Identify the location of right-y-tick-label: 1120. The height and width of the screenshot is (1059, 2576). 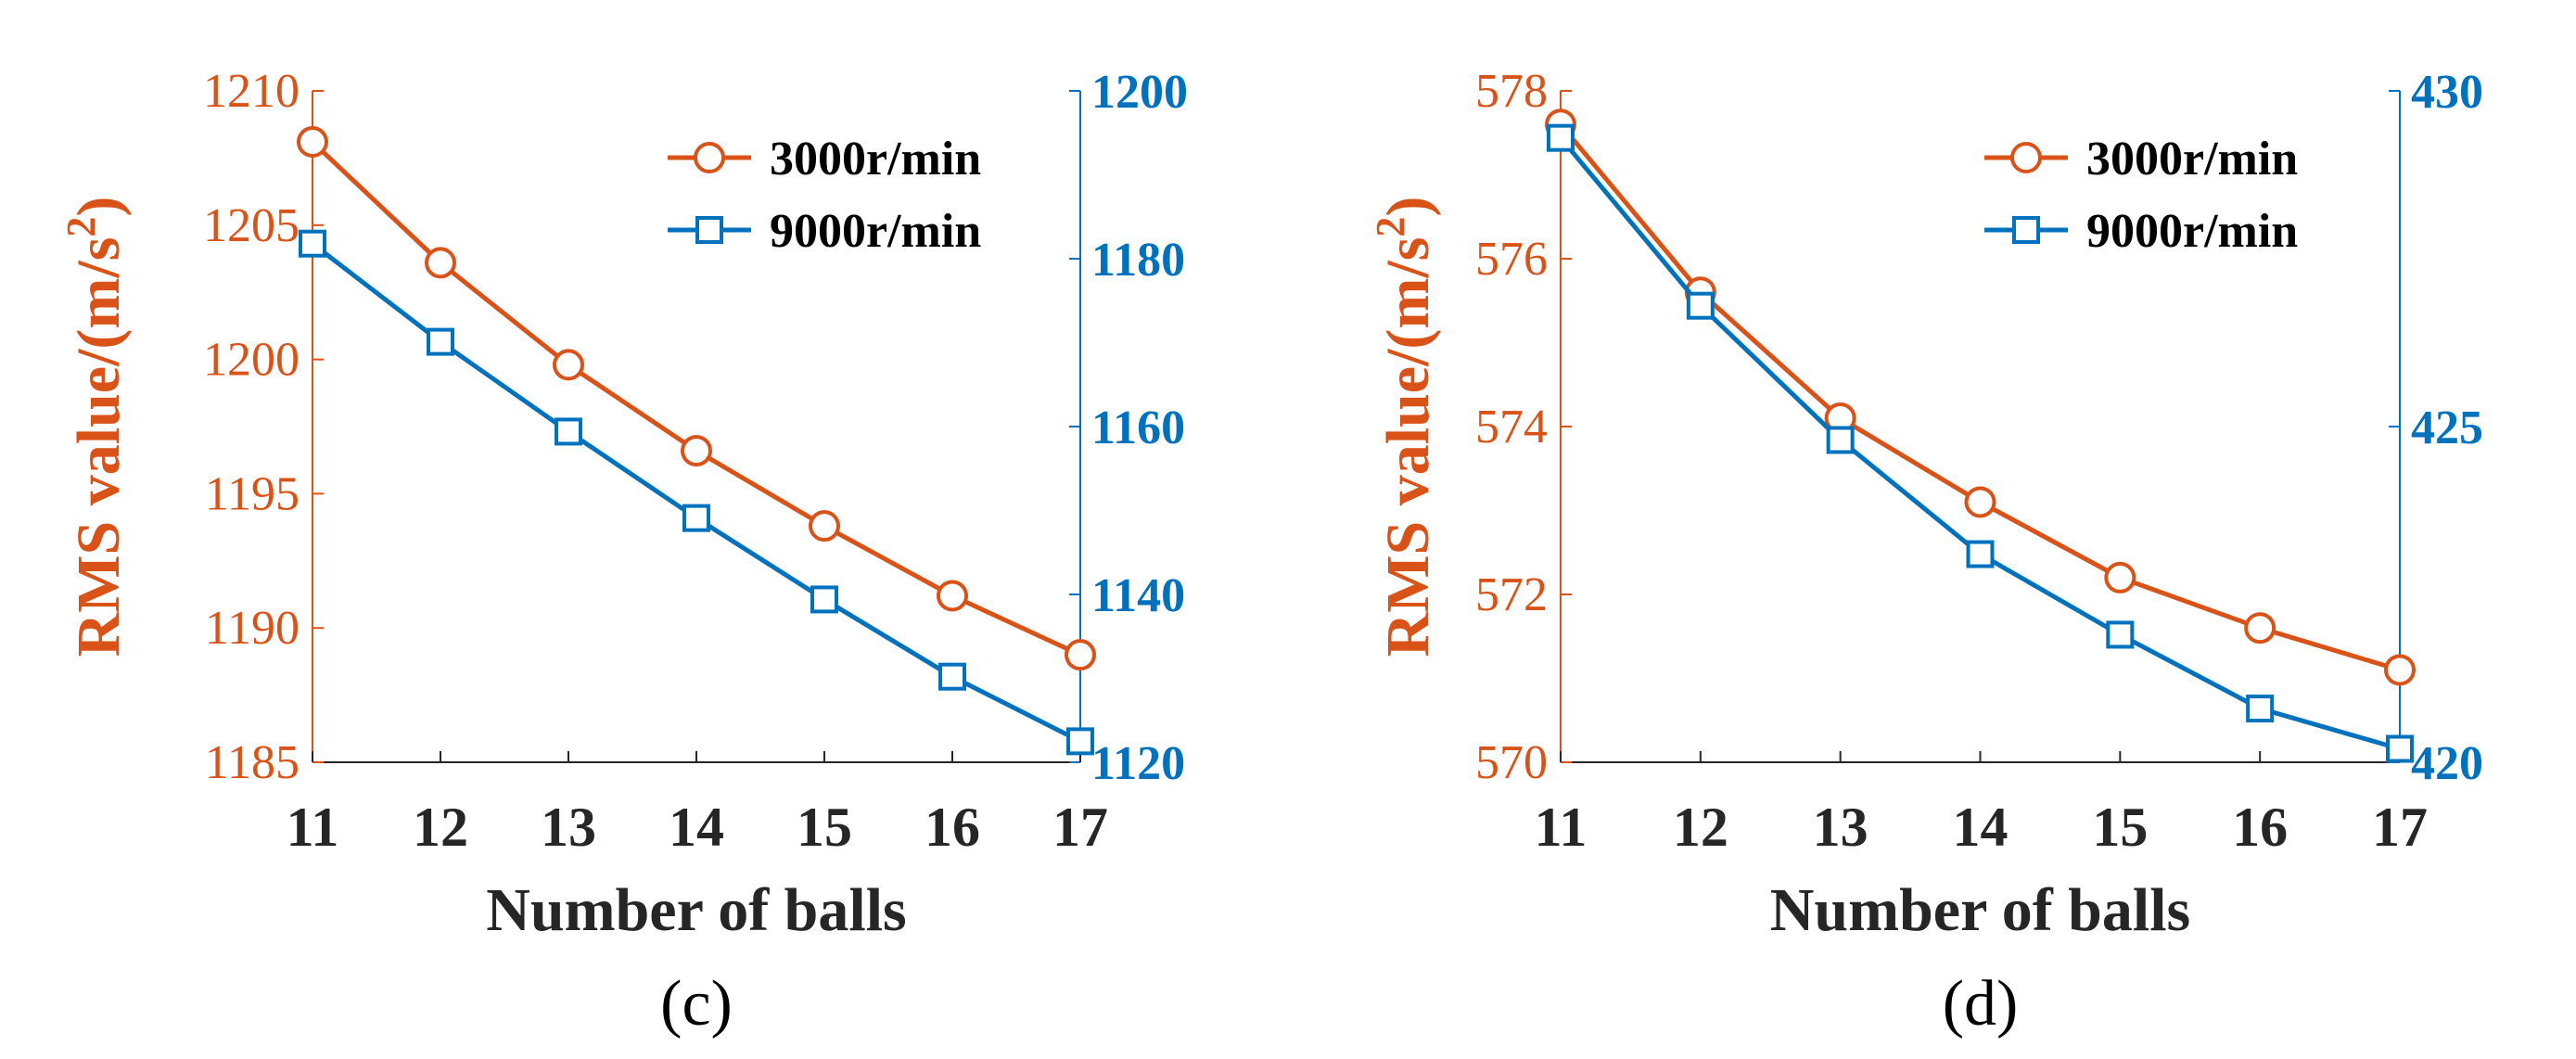
(1138, 763).